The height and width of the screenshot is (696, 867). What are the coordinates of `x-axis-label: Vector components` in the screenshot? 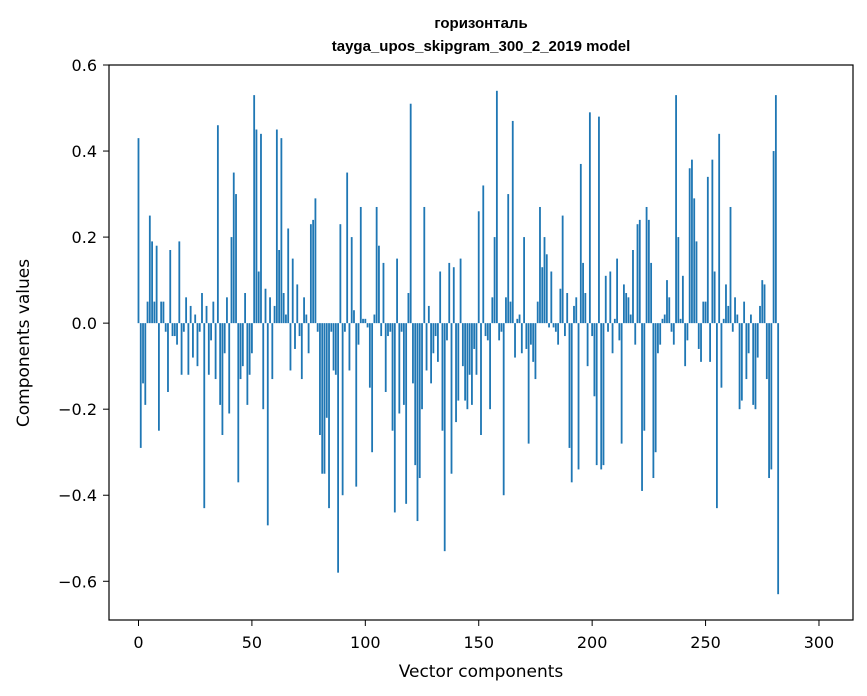 It's located at (481, 672).